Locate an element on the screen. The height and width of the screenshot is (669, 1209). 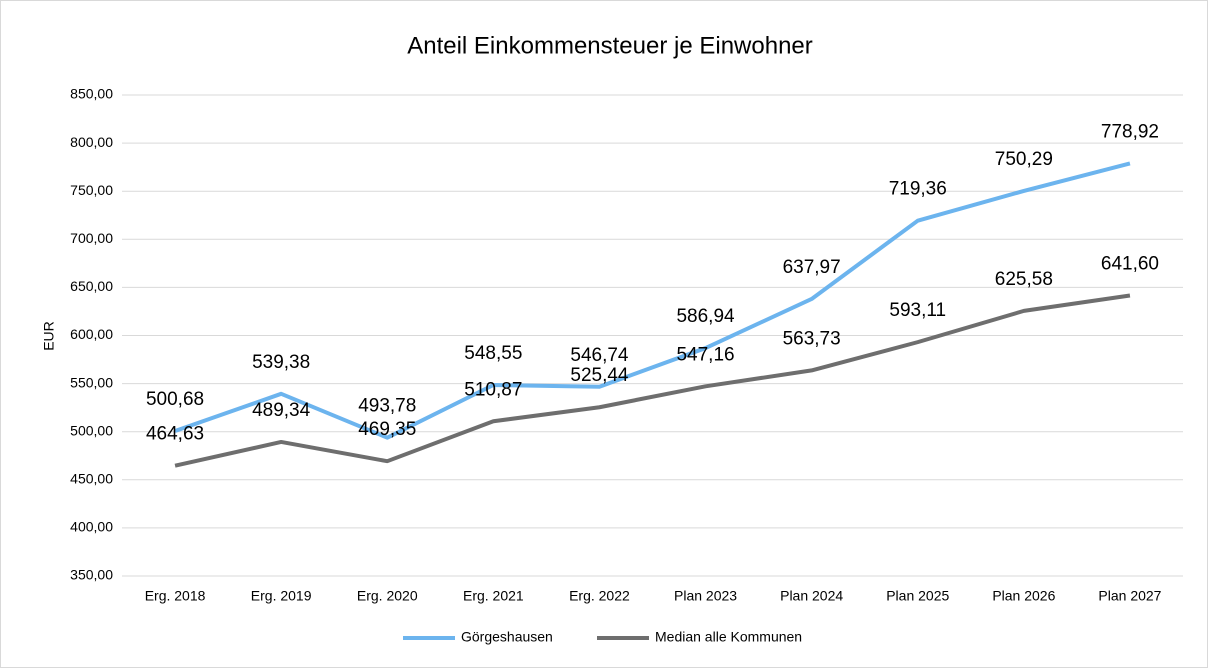
y-tick-label: 550,00 is located at coordinates (91, 382).